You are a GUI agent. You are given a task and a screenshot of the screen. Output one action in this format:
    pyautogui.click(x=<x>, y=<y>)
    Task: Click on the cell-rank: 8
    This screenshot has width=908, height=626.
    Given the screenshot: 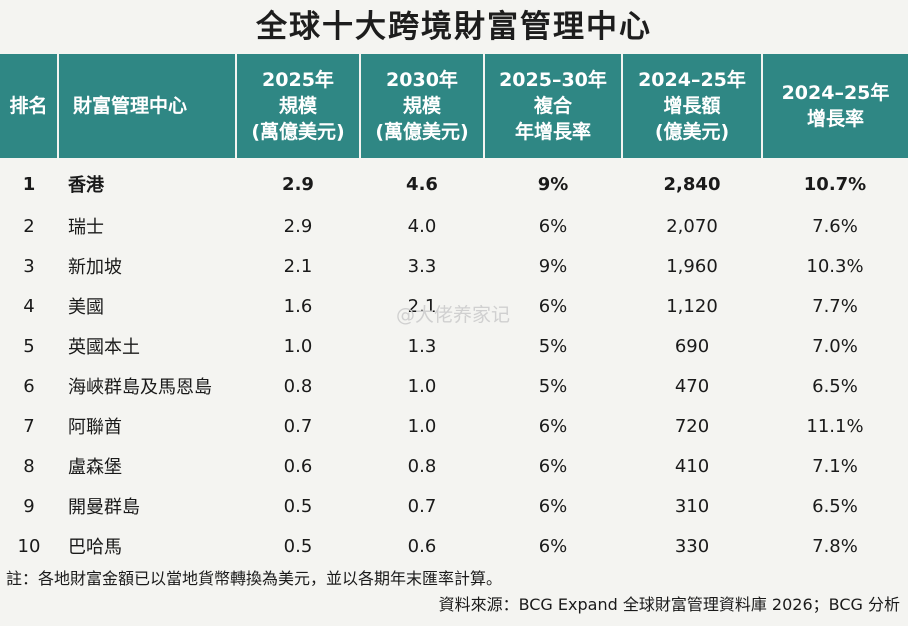 What is the action you would take?
    pyautogui.click(x=29, y=466)
    